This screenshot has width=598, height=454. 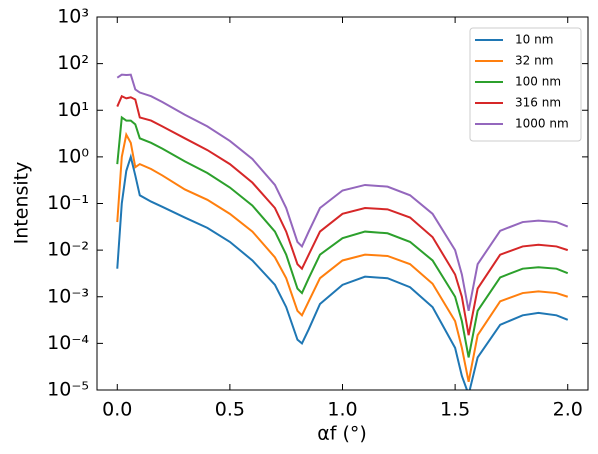 I want to click on y-tick-label: 10³, so click(x=73, y=17).